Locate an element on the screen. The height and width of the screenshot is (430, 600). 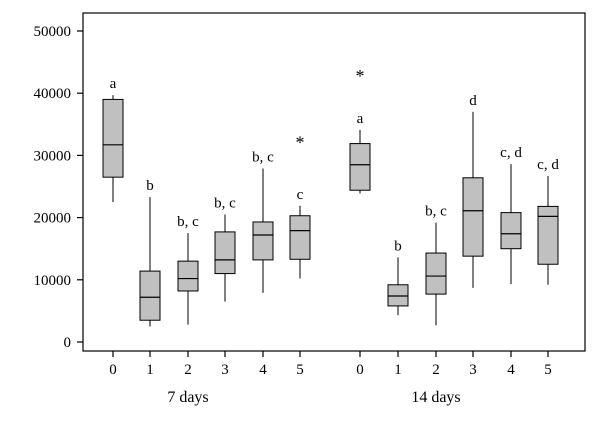
group-label: 7 days is located at coordinates (187, 397).